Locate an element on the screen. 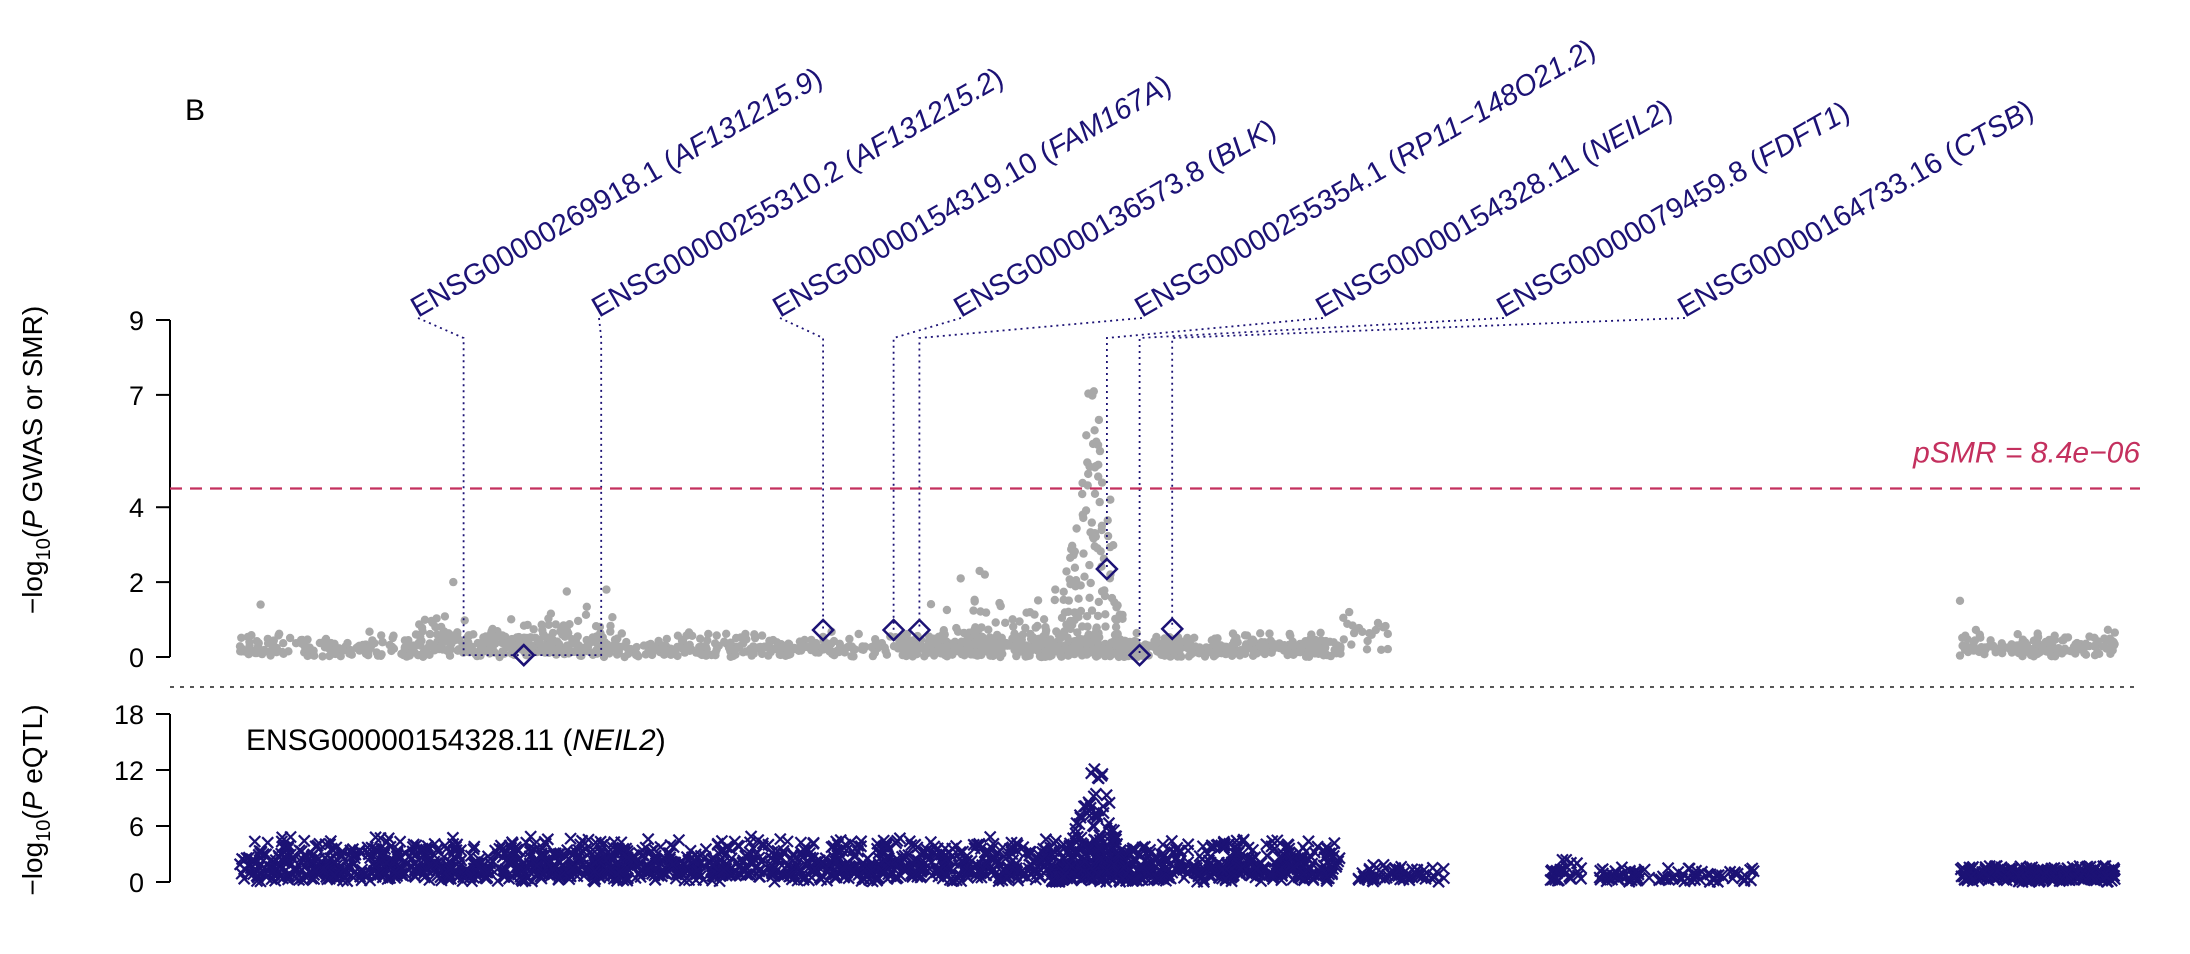 Image resolution: width=2190 pixels, height=954 pixels. gwas-y-tick-label: 2 is located at coordinates (136, 583).